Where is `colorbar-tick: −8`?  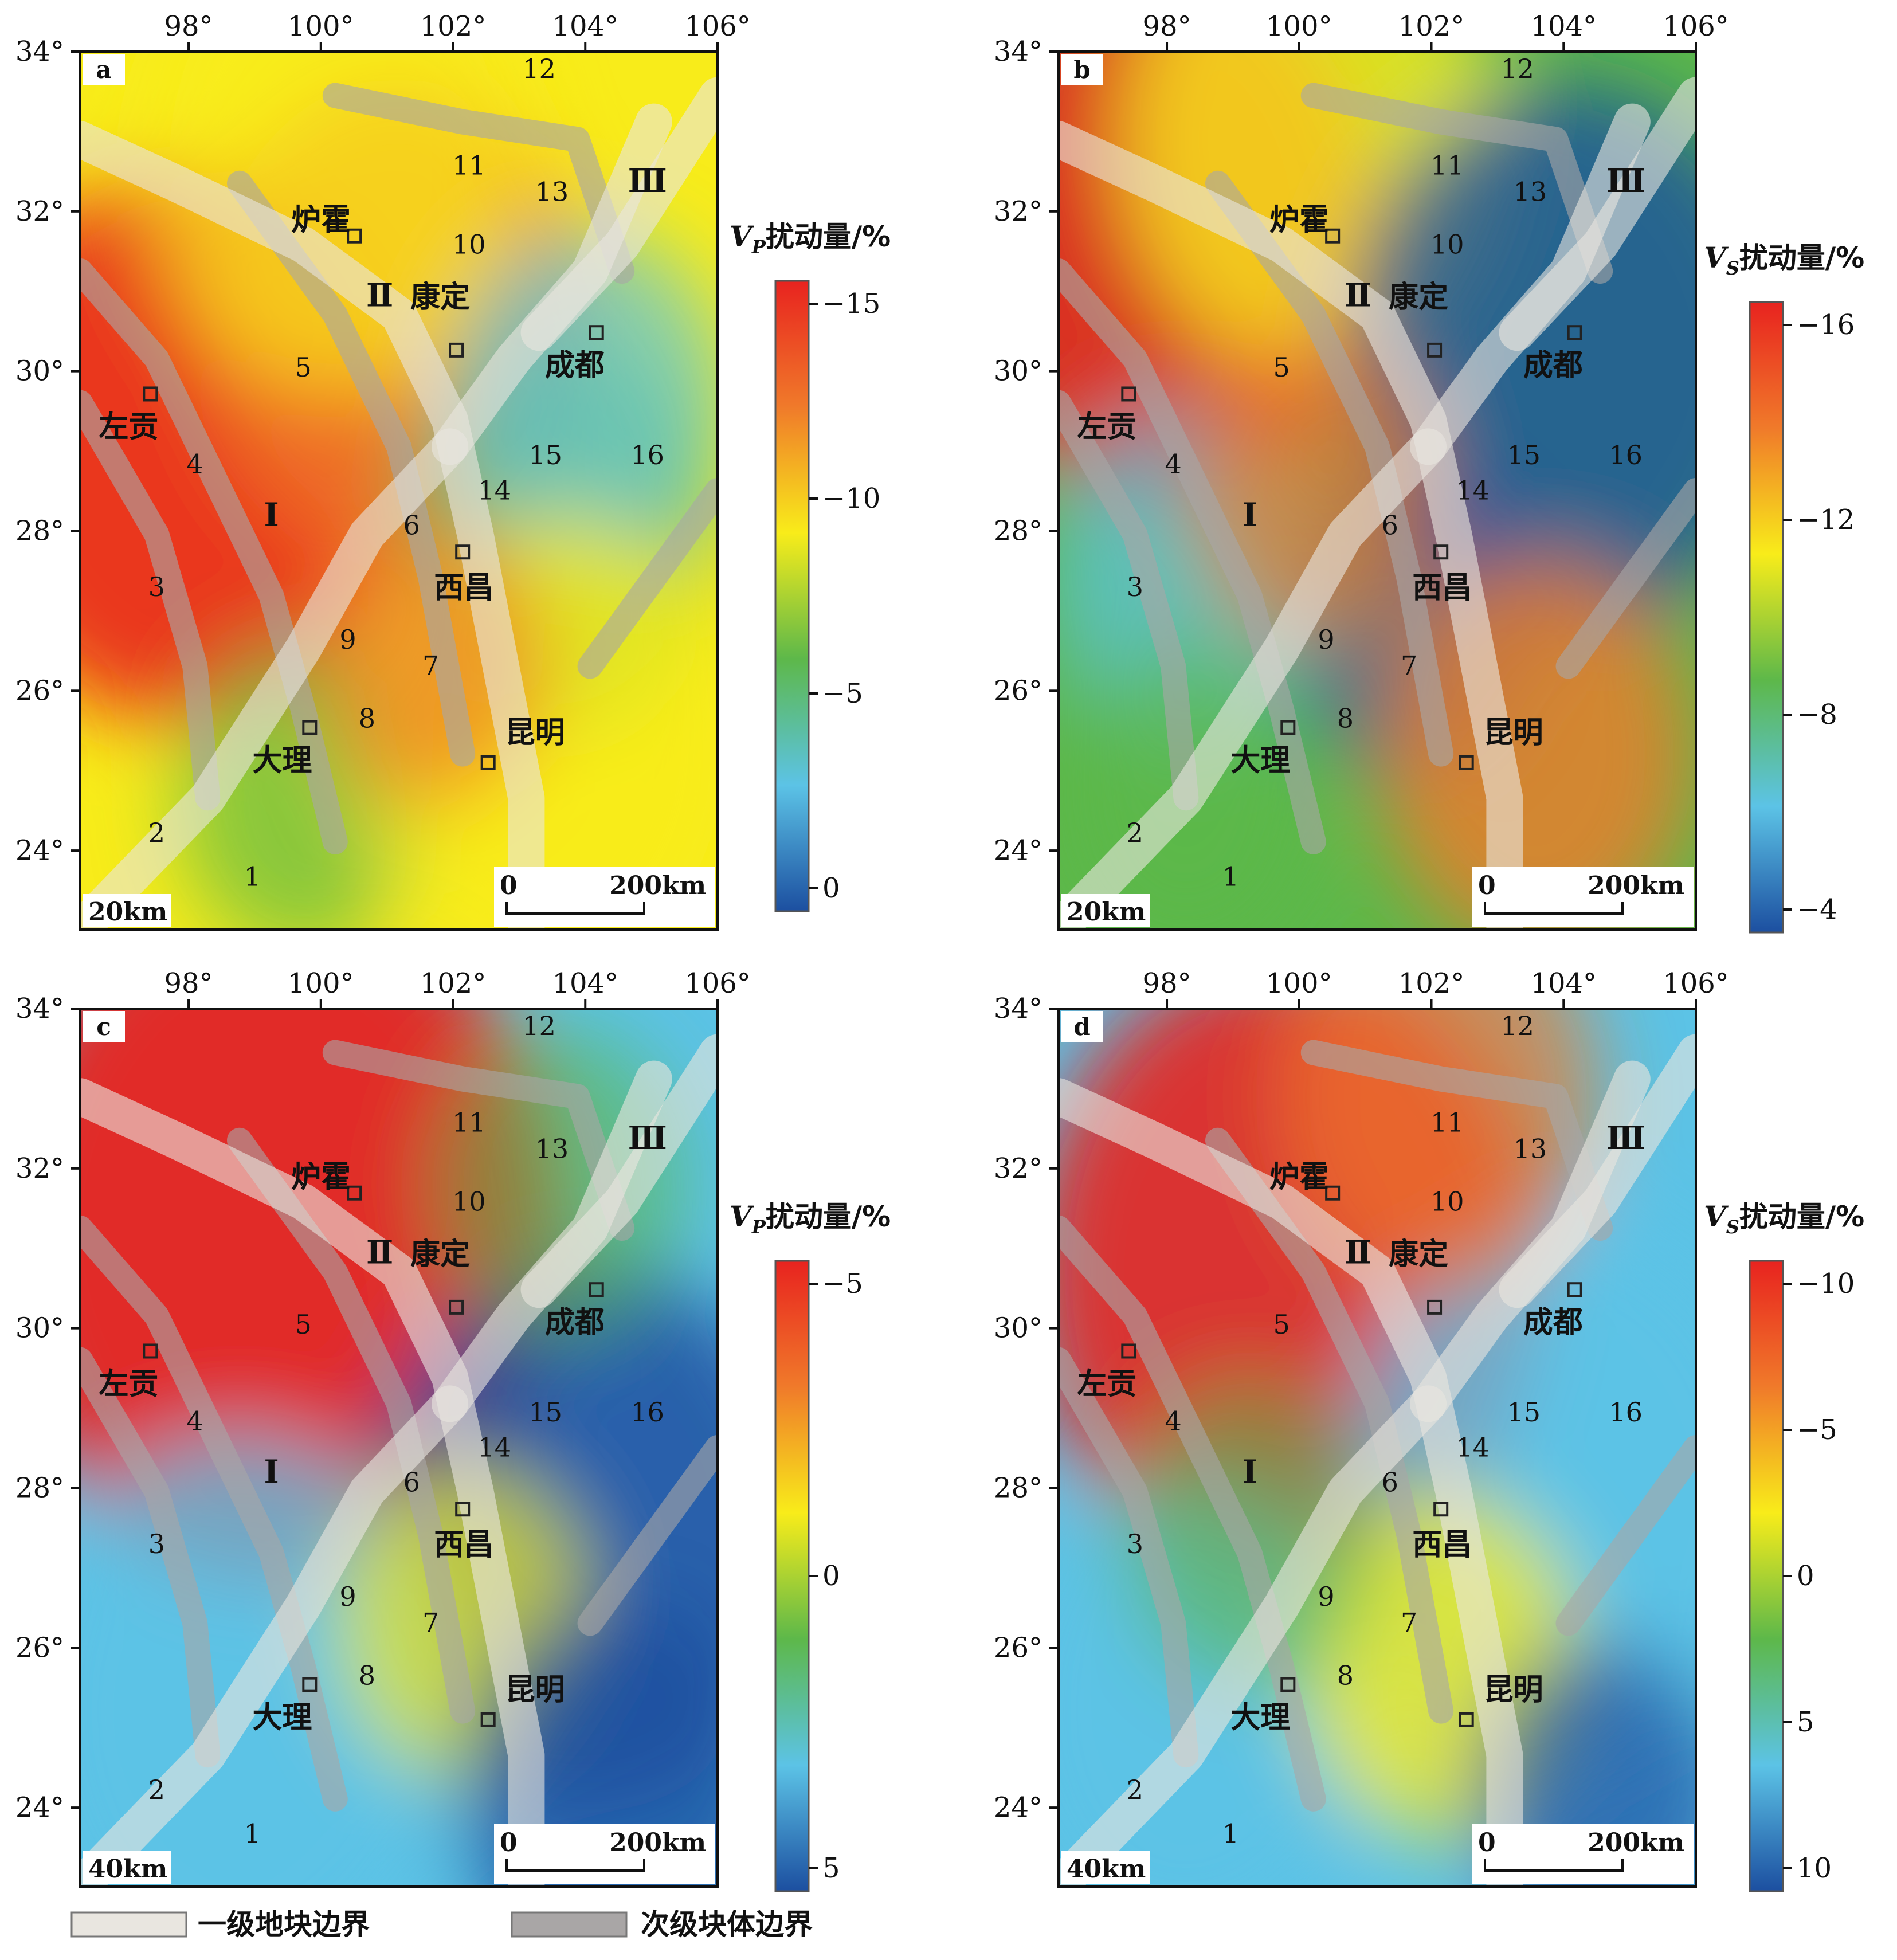 colorbar-tick: −8 is located at coordinates (1817, 715).